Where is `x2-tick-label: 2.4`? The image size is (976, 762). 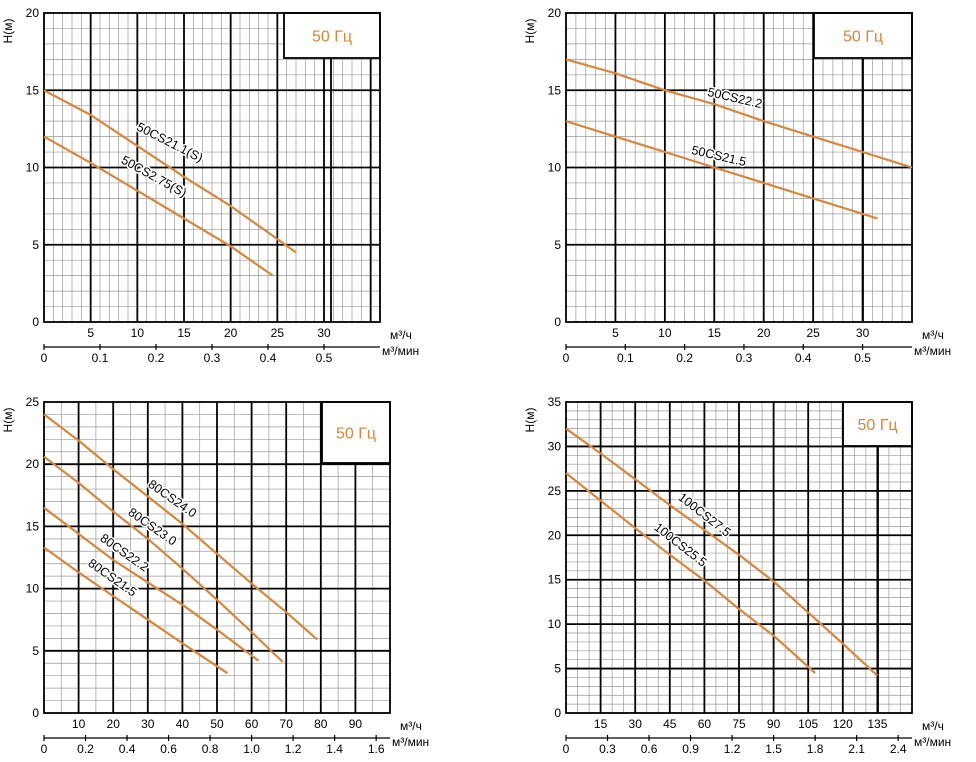
x2-tick-label: 2.4 is located at coordinates (898, 749).